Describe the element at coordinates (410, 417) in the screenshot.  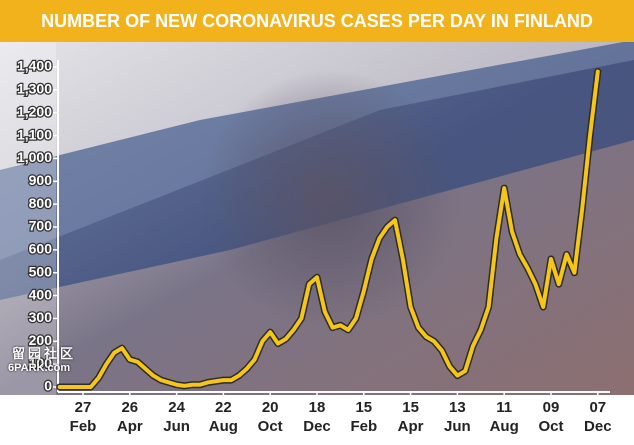
I see `x-tick-label: 15 Apr` at that location.